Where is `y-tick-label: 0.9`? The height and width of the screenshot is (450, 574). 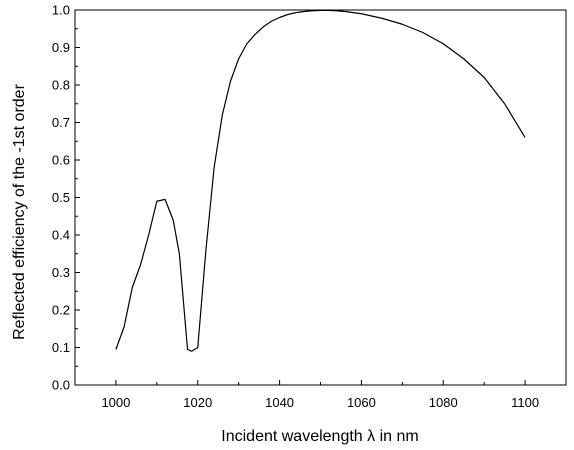
y-tick-label: 0.9 is located at coordinates (61, 47).